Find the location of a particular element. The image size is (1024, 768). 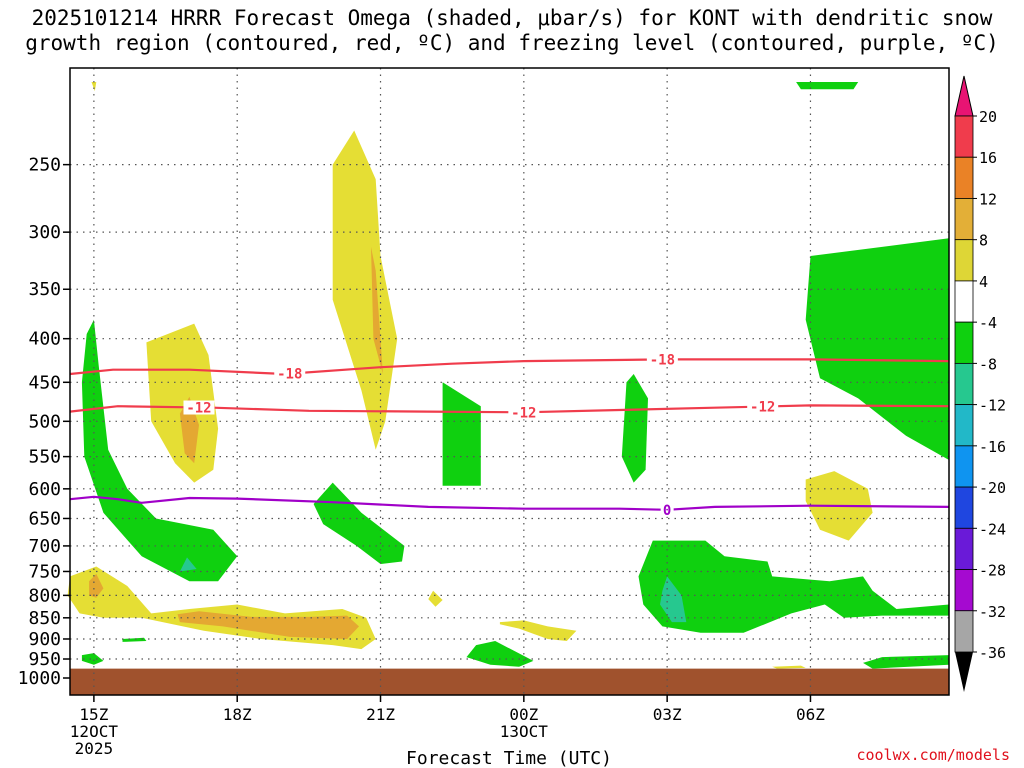

x-tick-label-00Z: 00Z is located at coordinates (523, 714).